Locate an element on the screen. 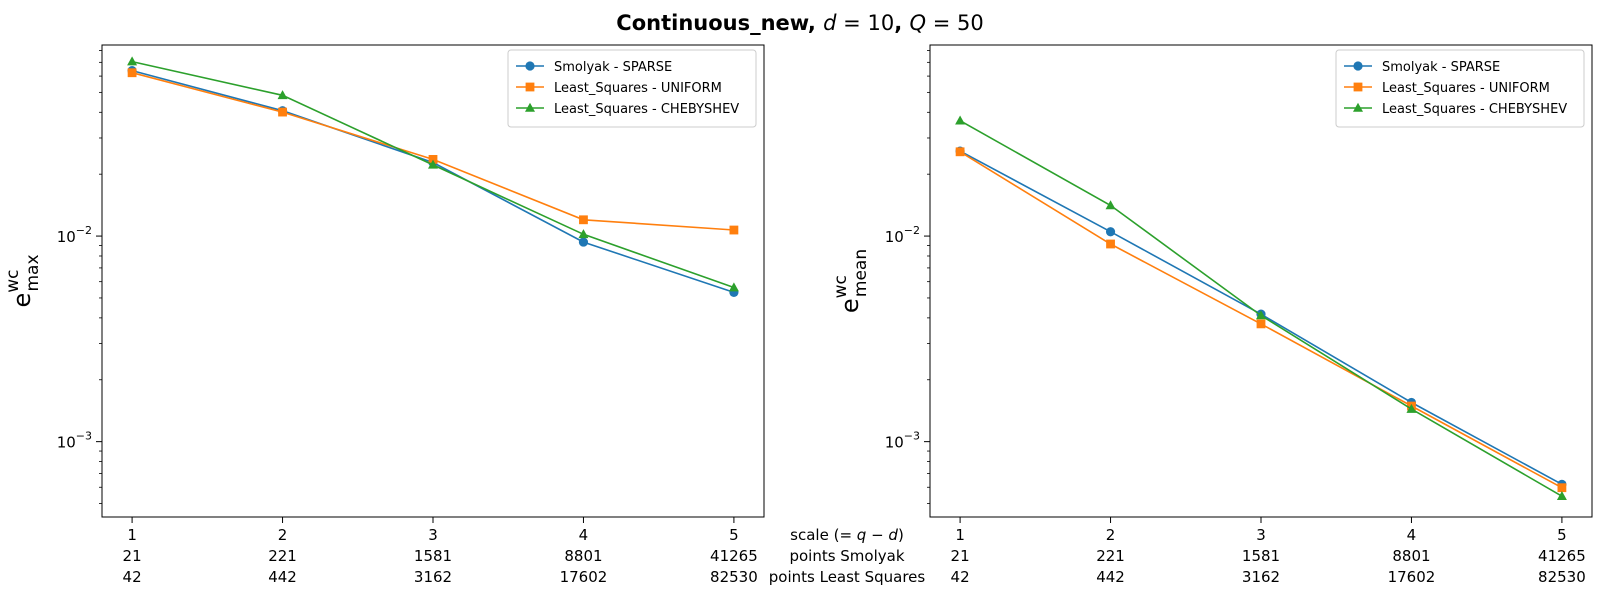 The height and width of the screenshot is (604, 1600). y-axis-label-sub: mean is located at coordinates (861, 273).